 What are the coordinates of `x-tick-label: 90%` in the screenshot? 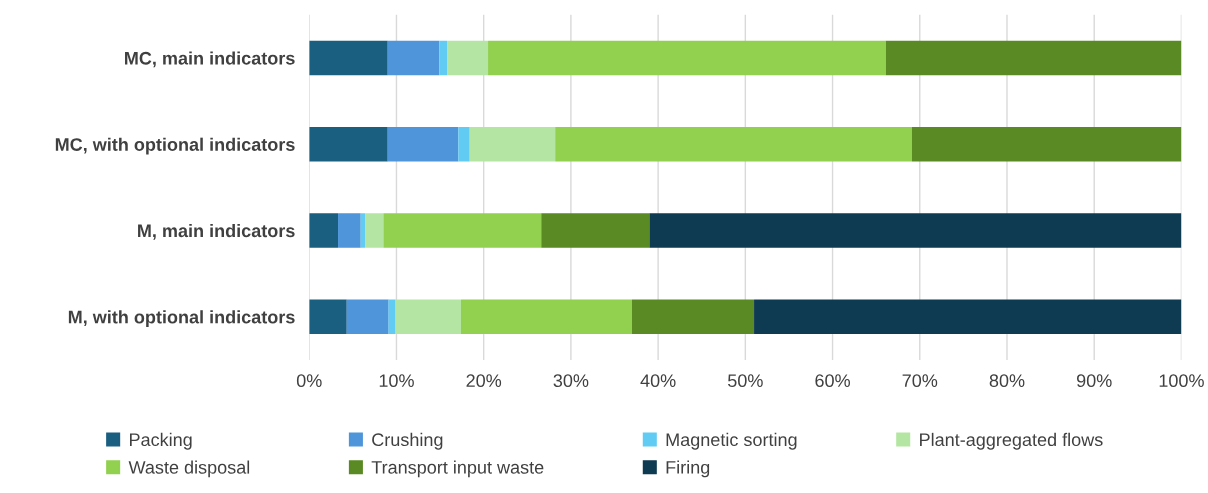 It's located at (1094, 381).